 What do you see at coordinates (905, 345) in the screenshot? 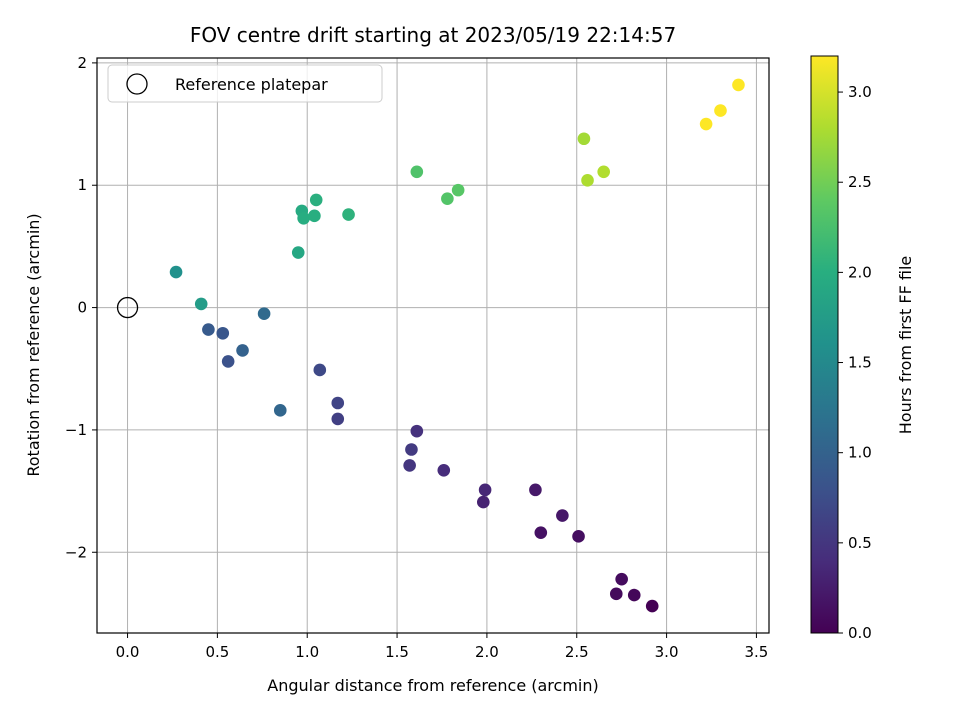
I see `colorbar-label: Hours from first FF file` at bounding box center [905, 345].